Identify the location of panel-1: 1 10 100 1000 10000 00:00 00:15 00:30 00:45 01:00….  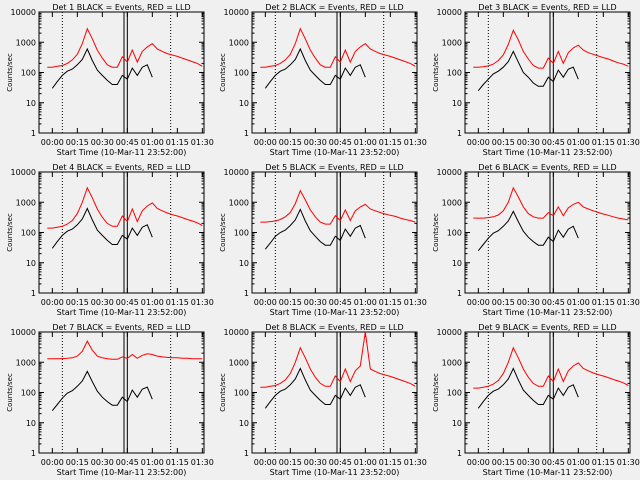
(110, 80).